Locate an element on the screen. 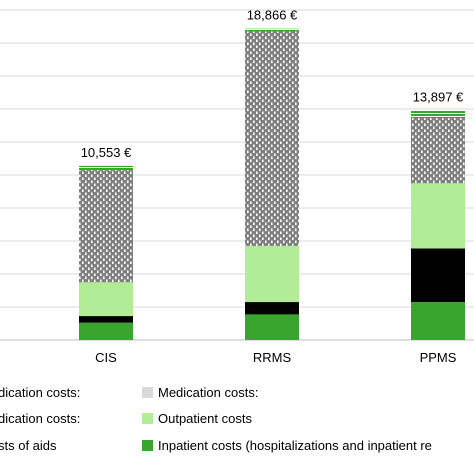  bar-segment-aids-ppms is located at coordinates (438, 114).